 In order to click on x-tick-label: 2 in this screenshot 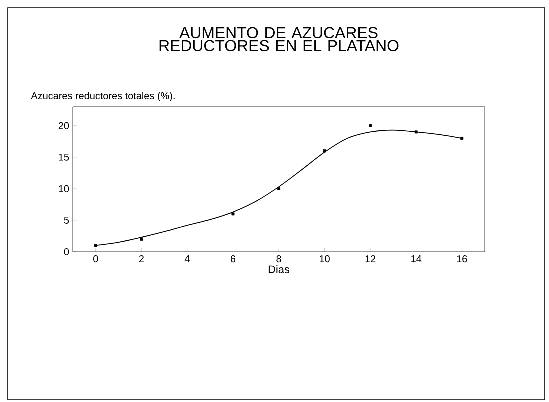, I will do `click(141, 259)`.